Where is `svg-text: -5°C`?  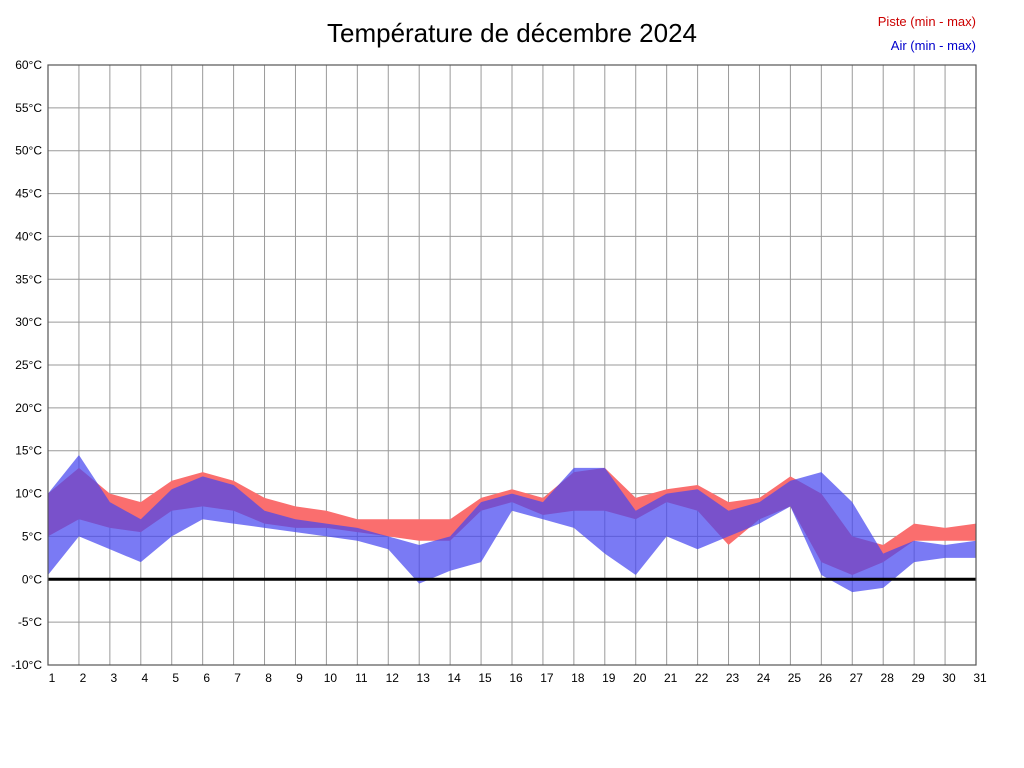 svg-text: -5°C is located at coordinates (30, 622).